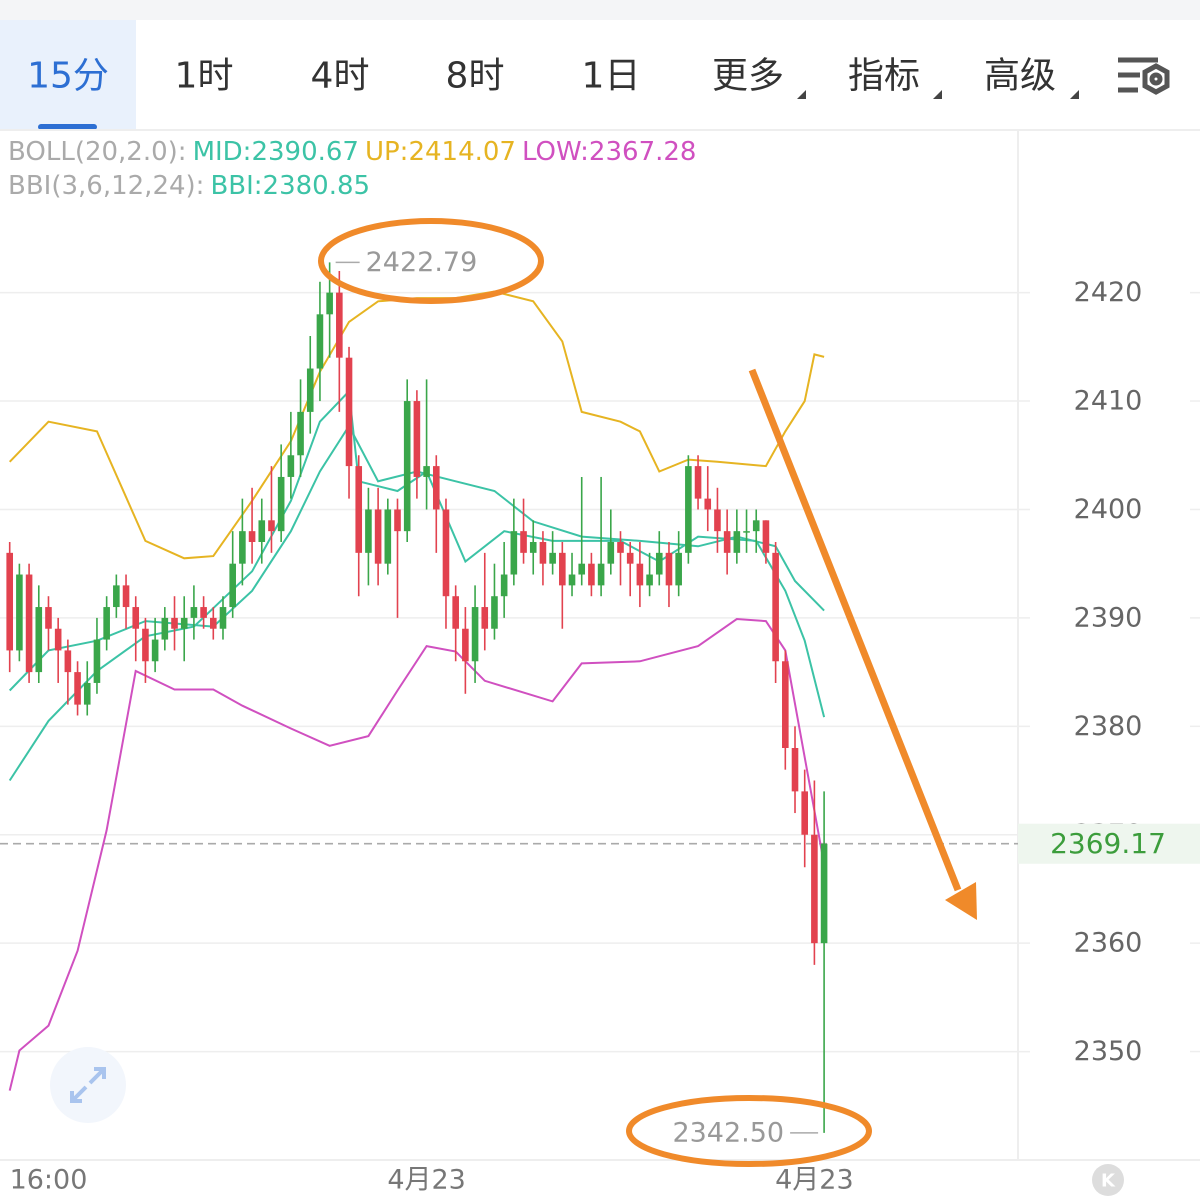 Image resolution: width=1200 pixels, height=1198 pixels. Describe the element at coordinates (884, 76) in the screenshot. I see `tab: 指标` at that location.